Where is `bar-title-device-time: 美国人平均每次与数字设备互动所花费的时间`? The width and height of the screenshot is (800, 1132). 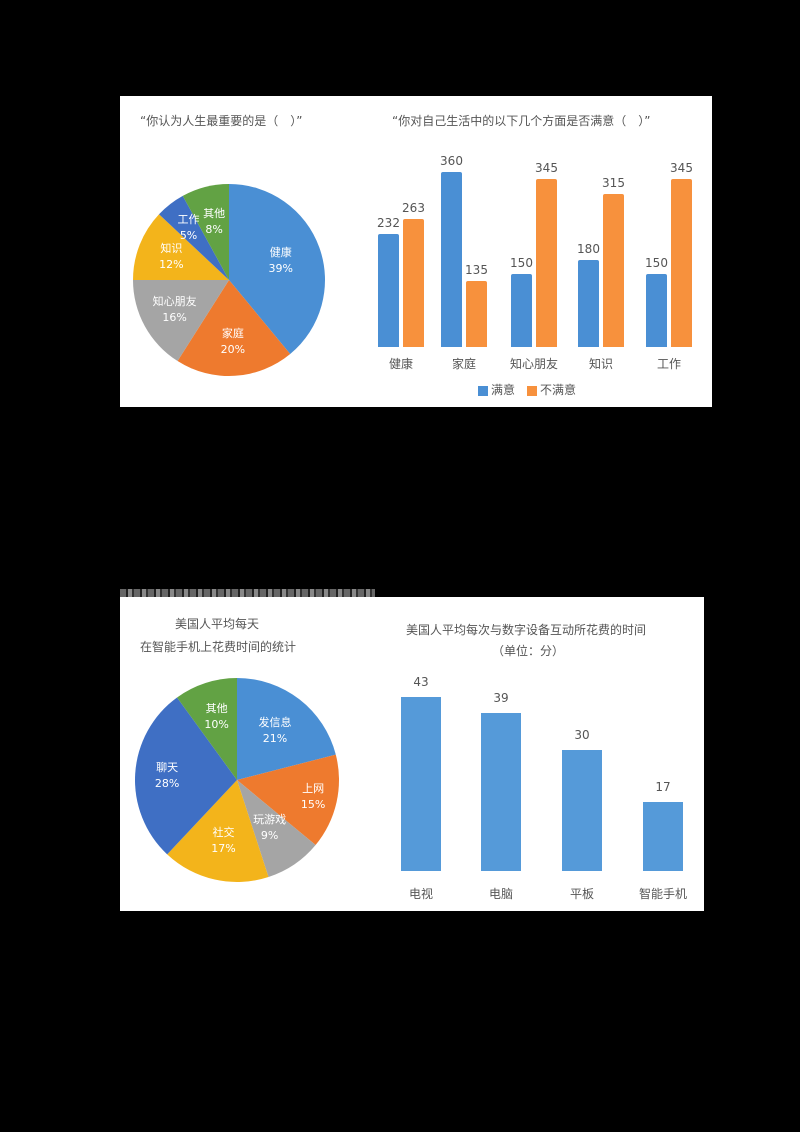
bar-title-device-time: 美国人平均每次与数字设备互动所花费的时间 is located at coordinates (526, 630).